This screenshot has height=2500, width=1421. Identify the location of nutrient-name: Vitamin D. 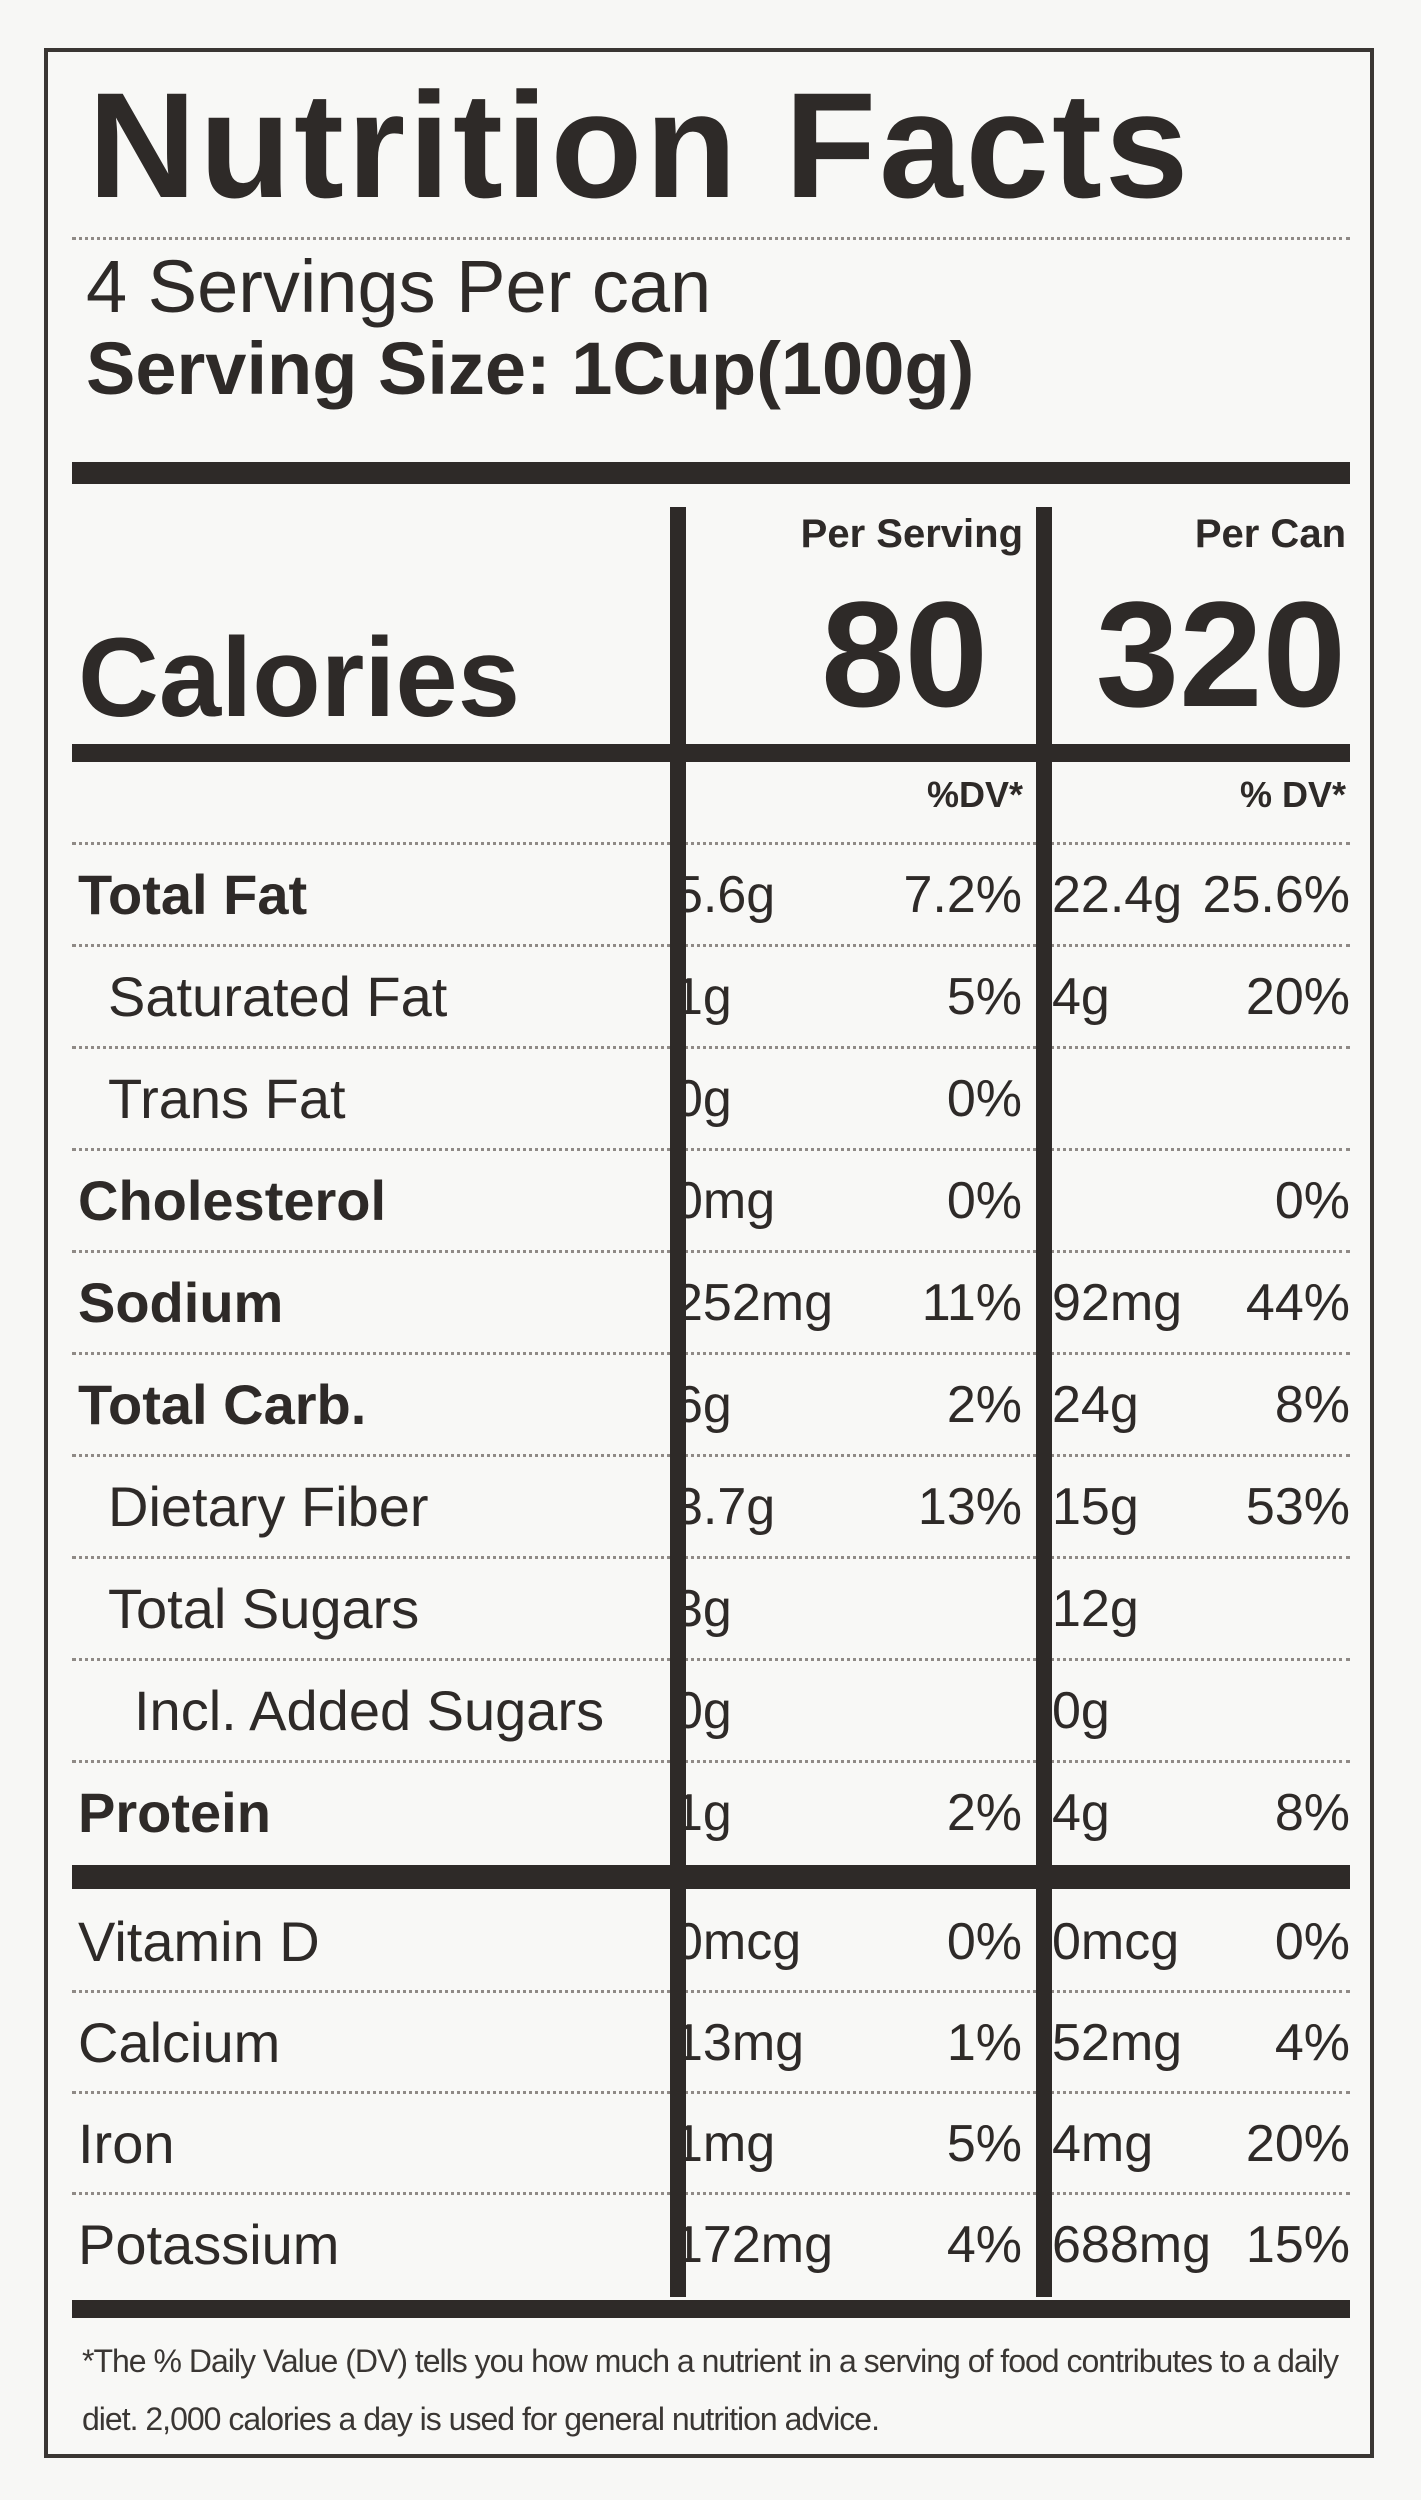
(199, 1941).